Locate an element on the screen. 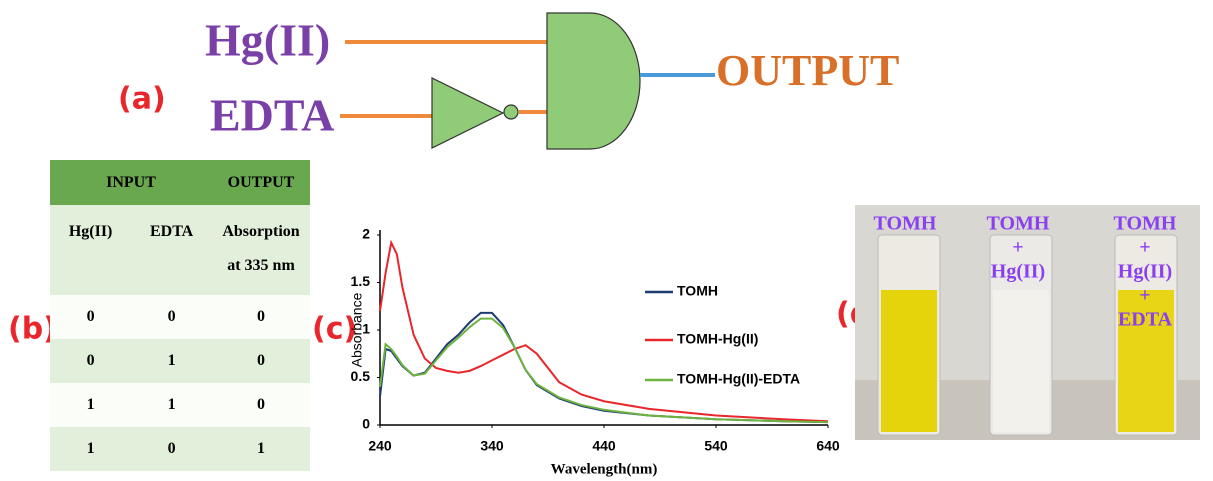 The width and height of the screenshot is (1213, 481). subheader-row: Hg(II) EDTA Absorption at 335 nm is located at coordinates (180, 250).